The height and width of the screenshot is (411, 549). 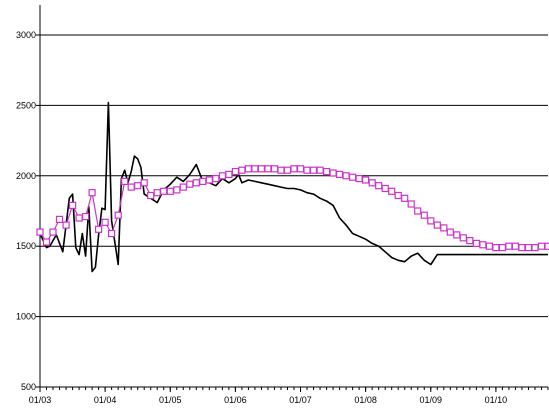 I want to click on y-tick-label: 1000, so click(x=26, y=317).